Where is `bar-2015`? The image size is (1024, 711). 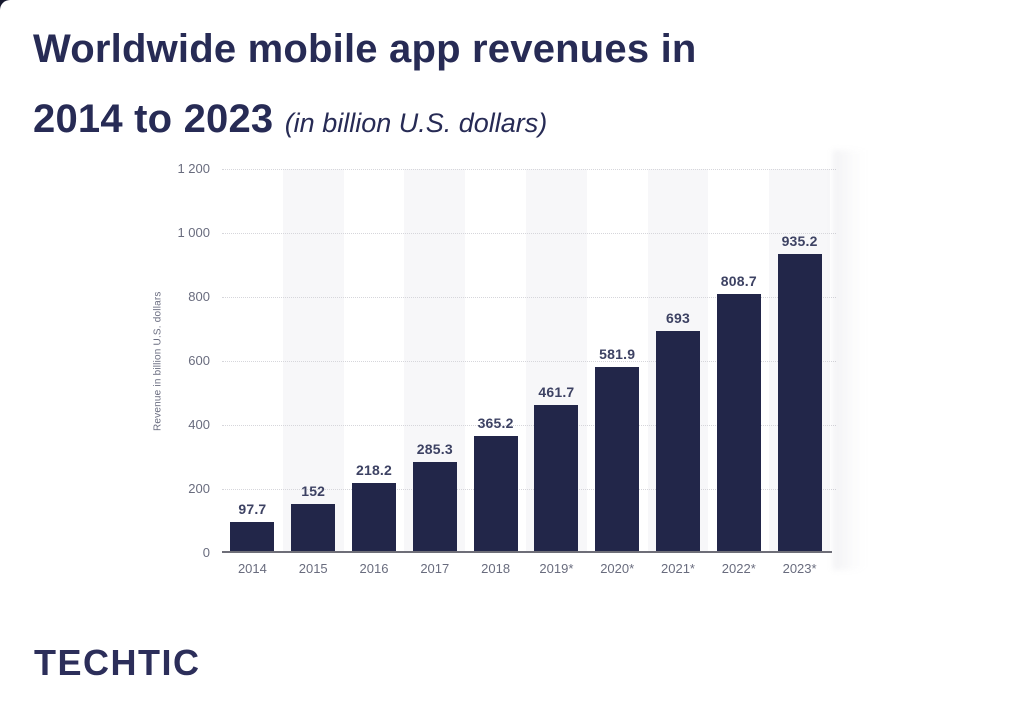 bar-2015 is located at coordinates (313, 528).